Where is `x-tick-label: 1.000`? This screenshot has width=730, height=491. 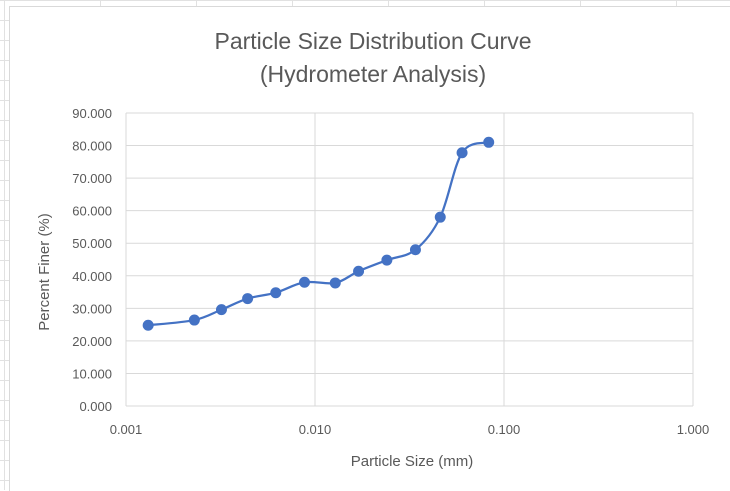
x-tick-label: 1.000 is located at coordinates (693, 429).